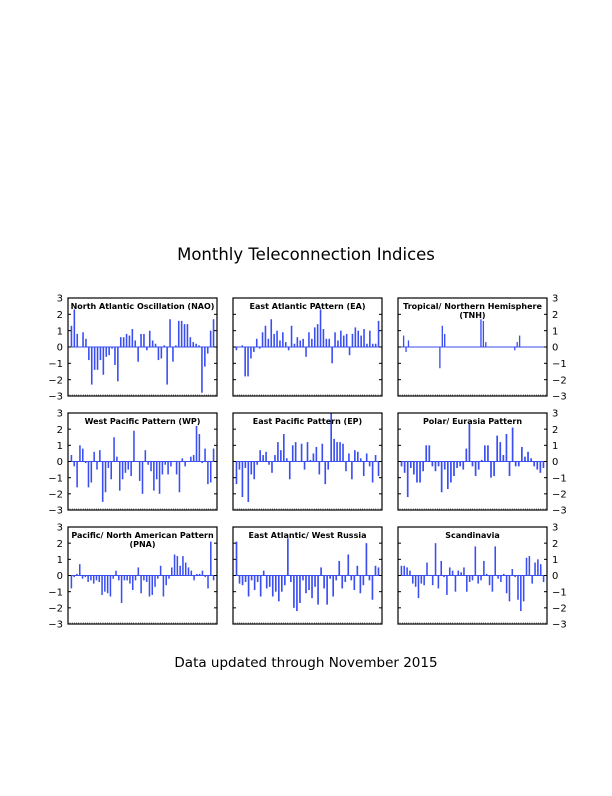 The width and height of the screenshot is (612, 796). I want to click on figure-title: Monthly Teleconnection Indices, so click(306, 254).